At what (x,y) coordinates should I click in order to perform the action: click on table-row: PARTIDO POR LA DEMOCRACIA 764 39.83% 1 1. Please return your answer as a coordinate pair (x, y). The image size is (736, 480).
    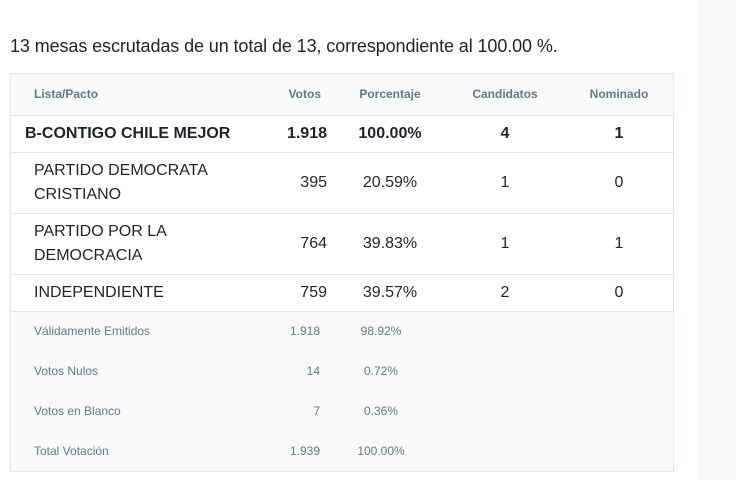
    Looking at the image, I should click on (342, 244).